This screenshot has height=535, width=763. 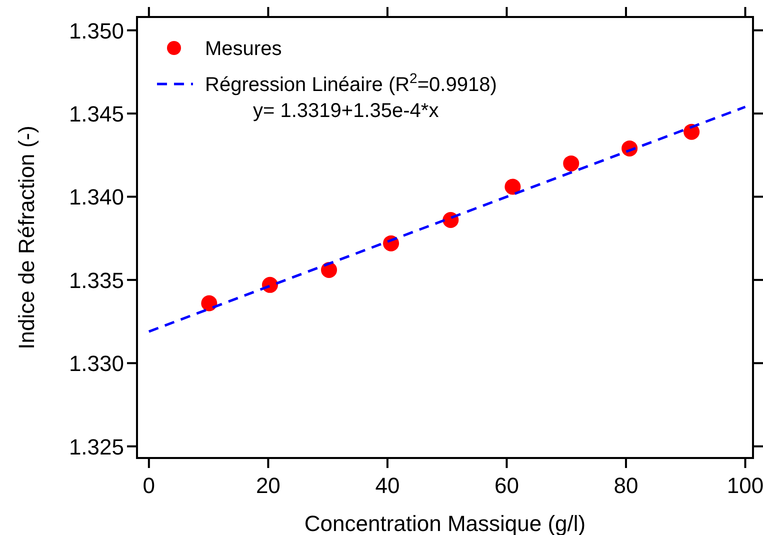 I want to click on x-tick-label: 100, so click(x=744, y=485).